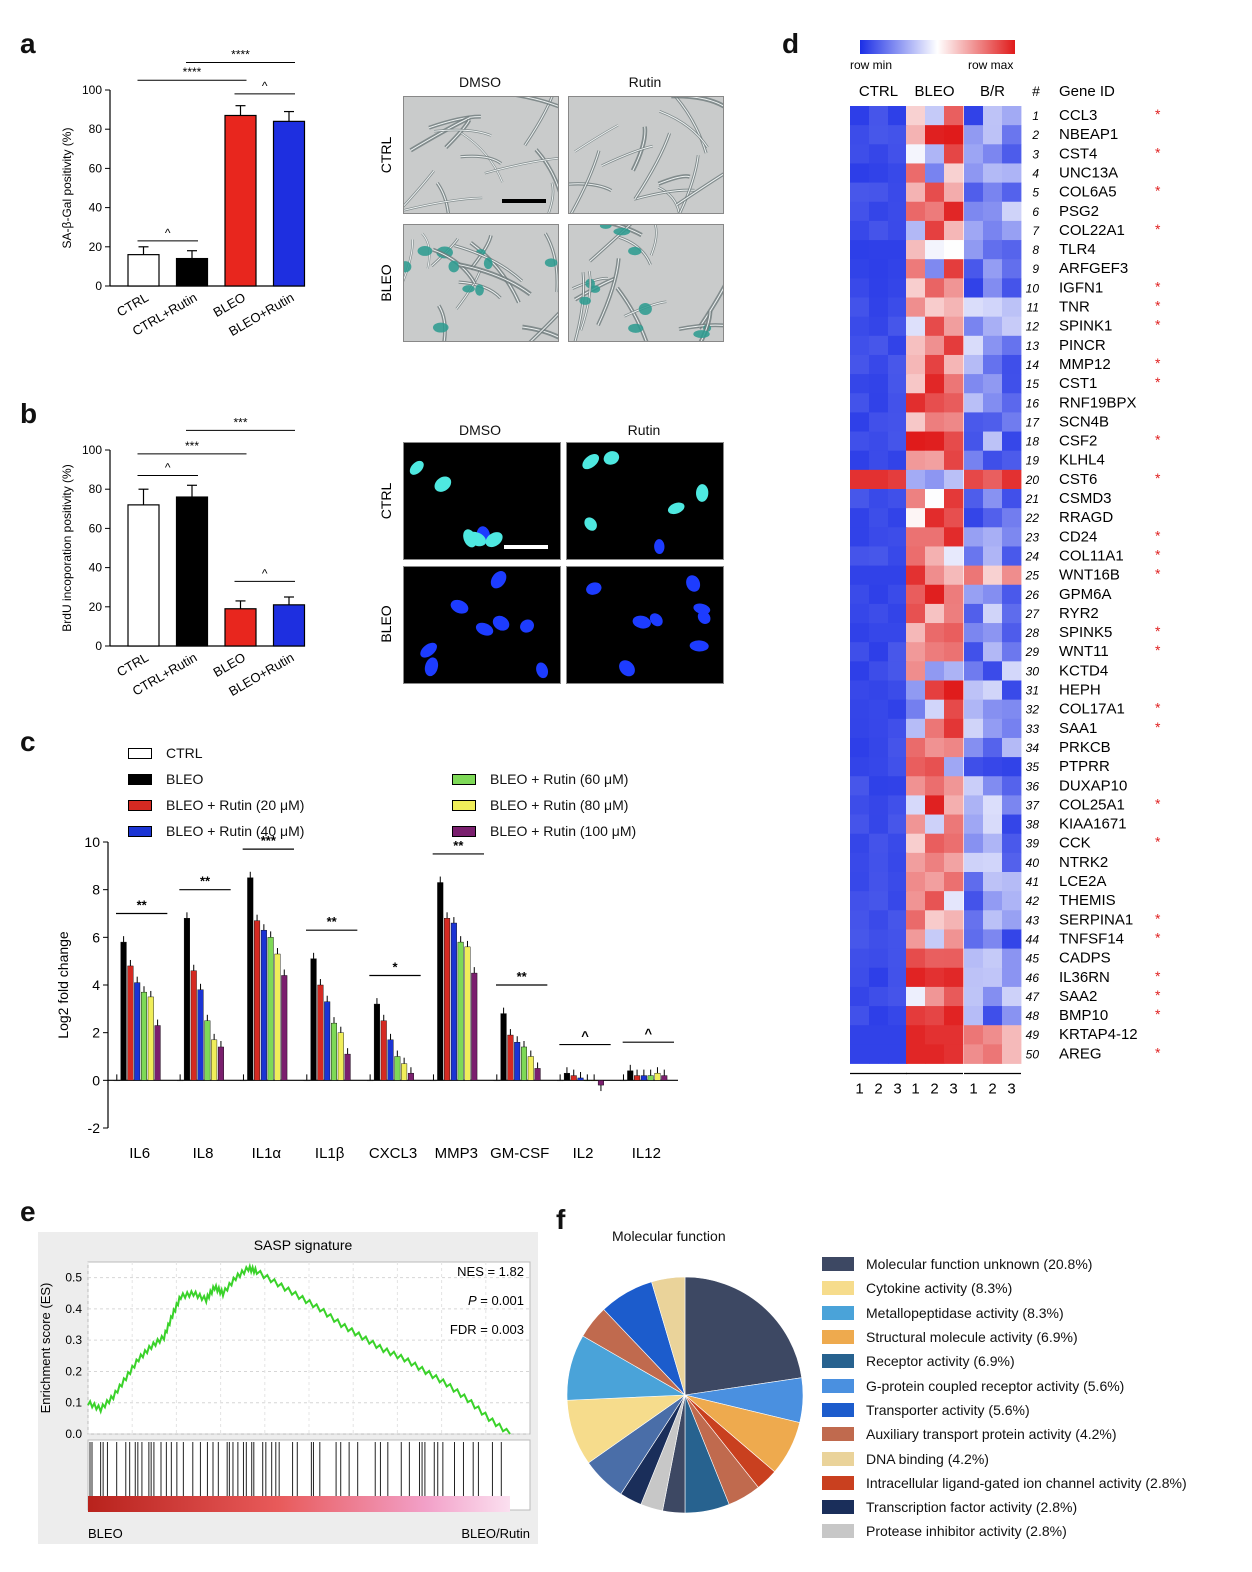 The height and width of the screenshot is (1572, 1252). What do you see at coordinates (1033, 863) in the screenshot?
I see `row-number: 40` at bounding box center [1033, 863].